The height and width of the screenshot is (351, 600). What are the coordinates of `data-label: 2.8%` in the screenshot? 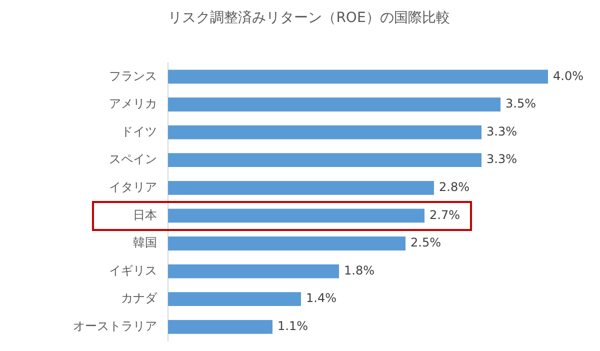 It's located at (454, 187).